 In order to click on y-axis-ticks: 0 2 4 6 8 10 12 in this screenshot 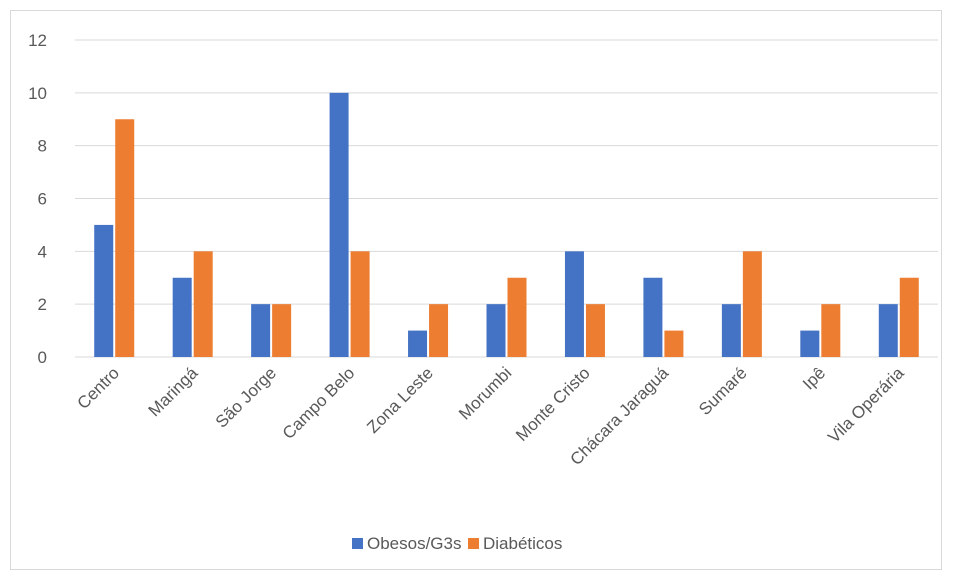, I will do `click(37, 199)`.